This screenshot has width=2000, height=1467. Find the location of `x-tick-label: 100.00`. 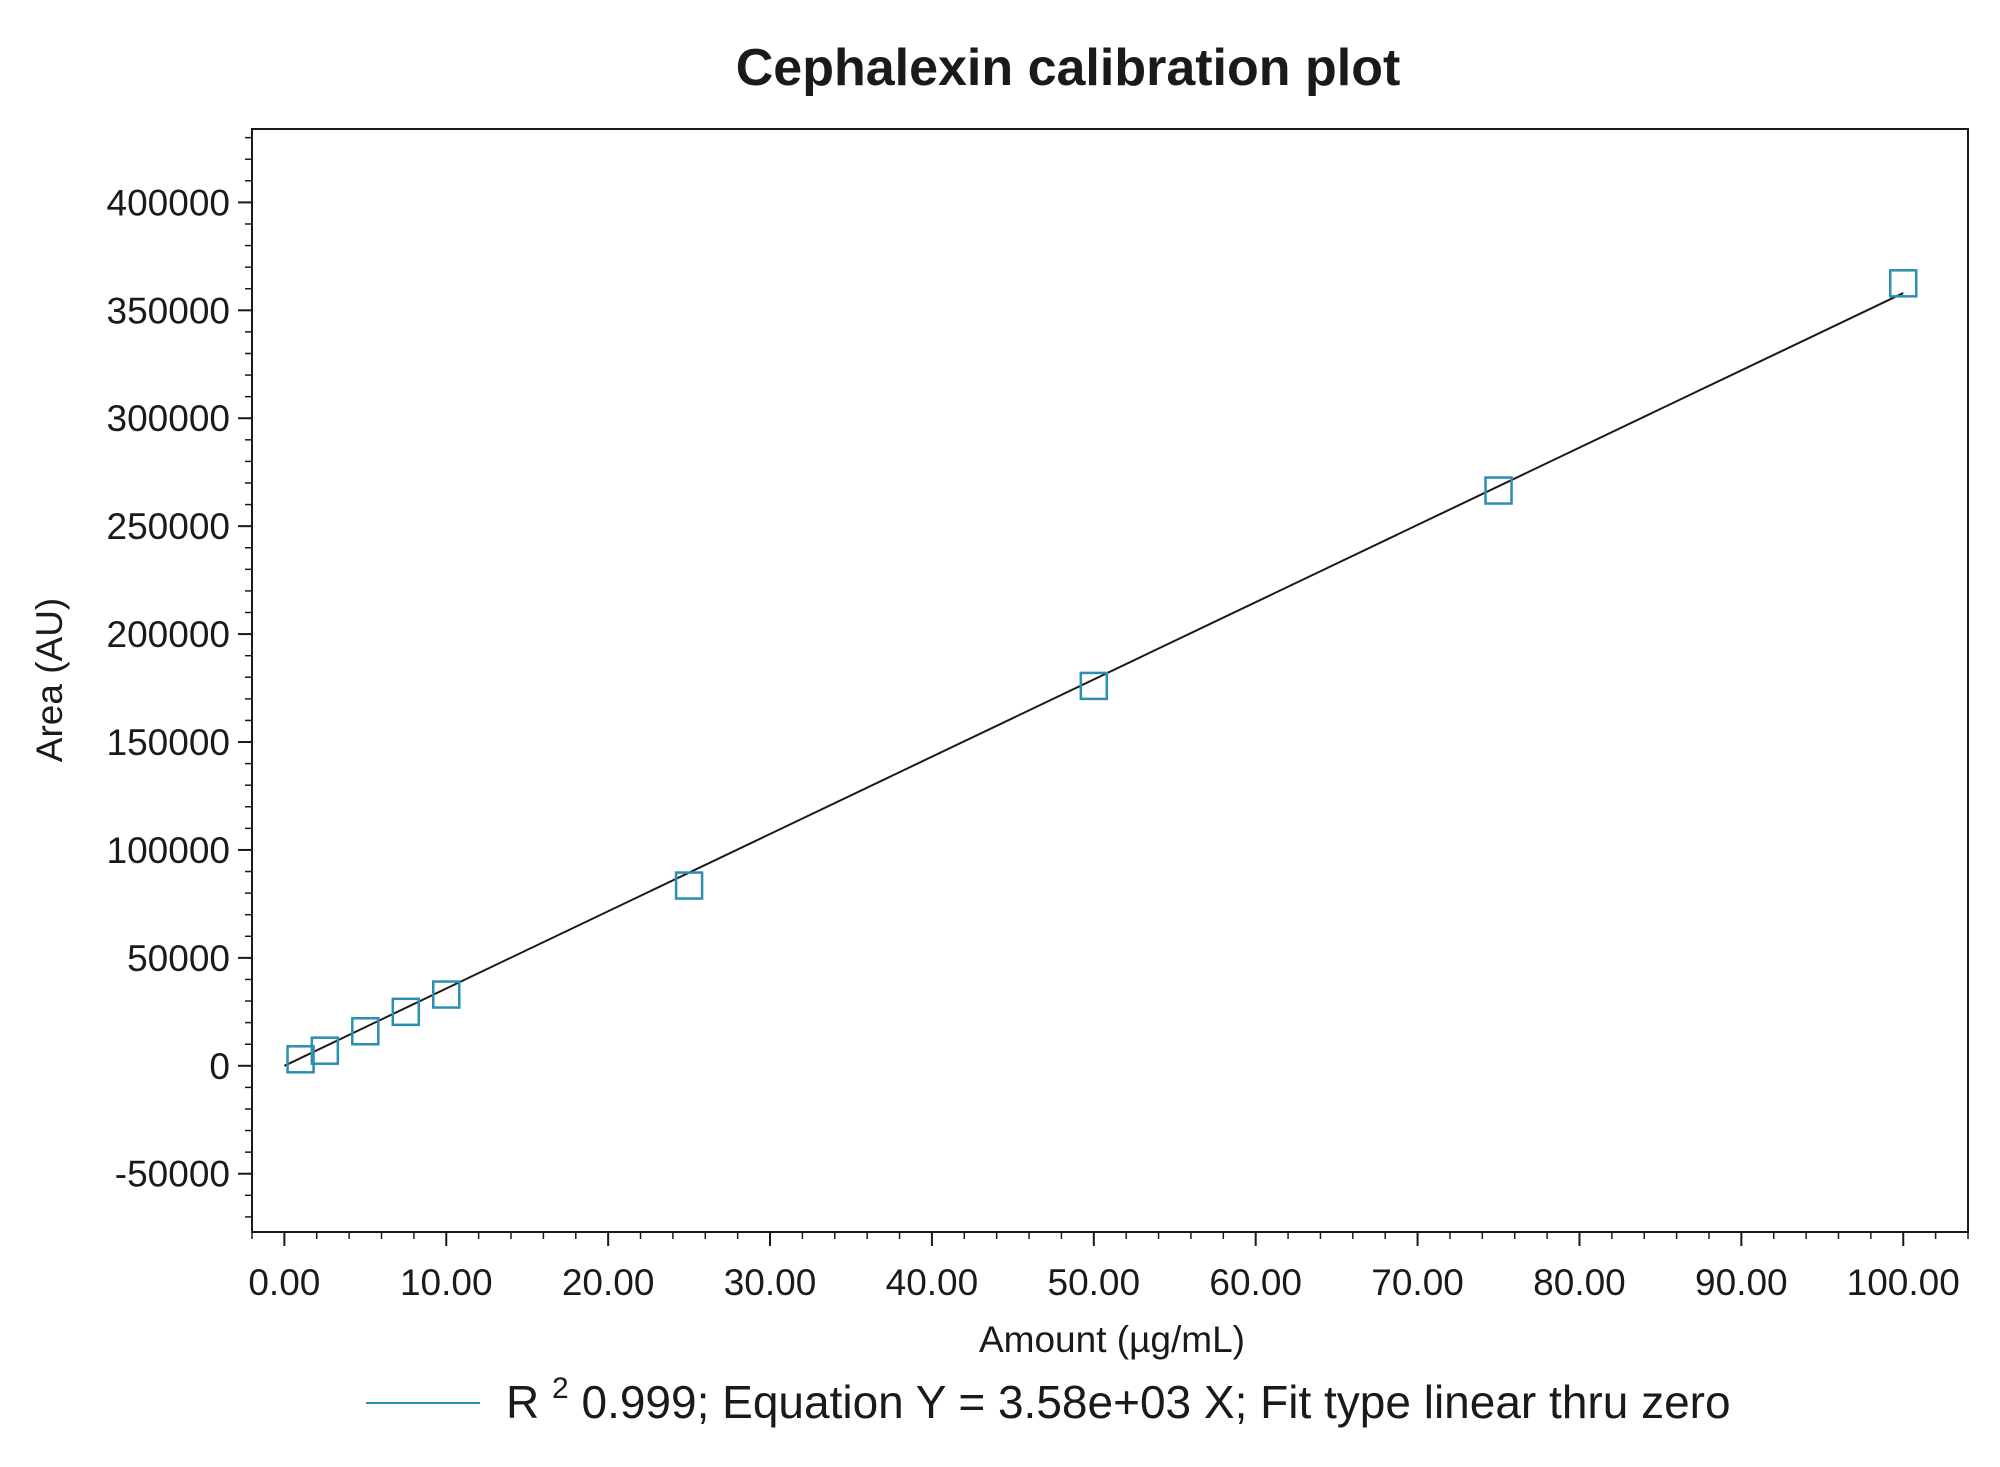

x-tick-label: 100.00 is located at coordinates (1903, 1282).